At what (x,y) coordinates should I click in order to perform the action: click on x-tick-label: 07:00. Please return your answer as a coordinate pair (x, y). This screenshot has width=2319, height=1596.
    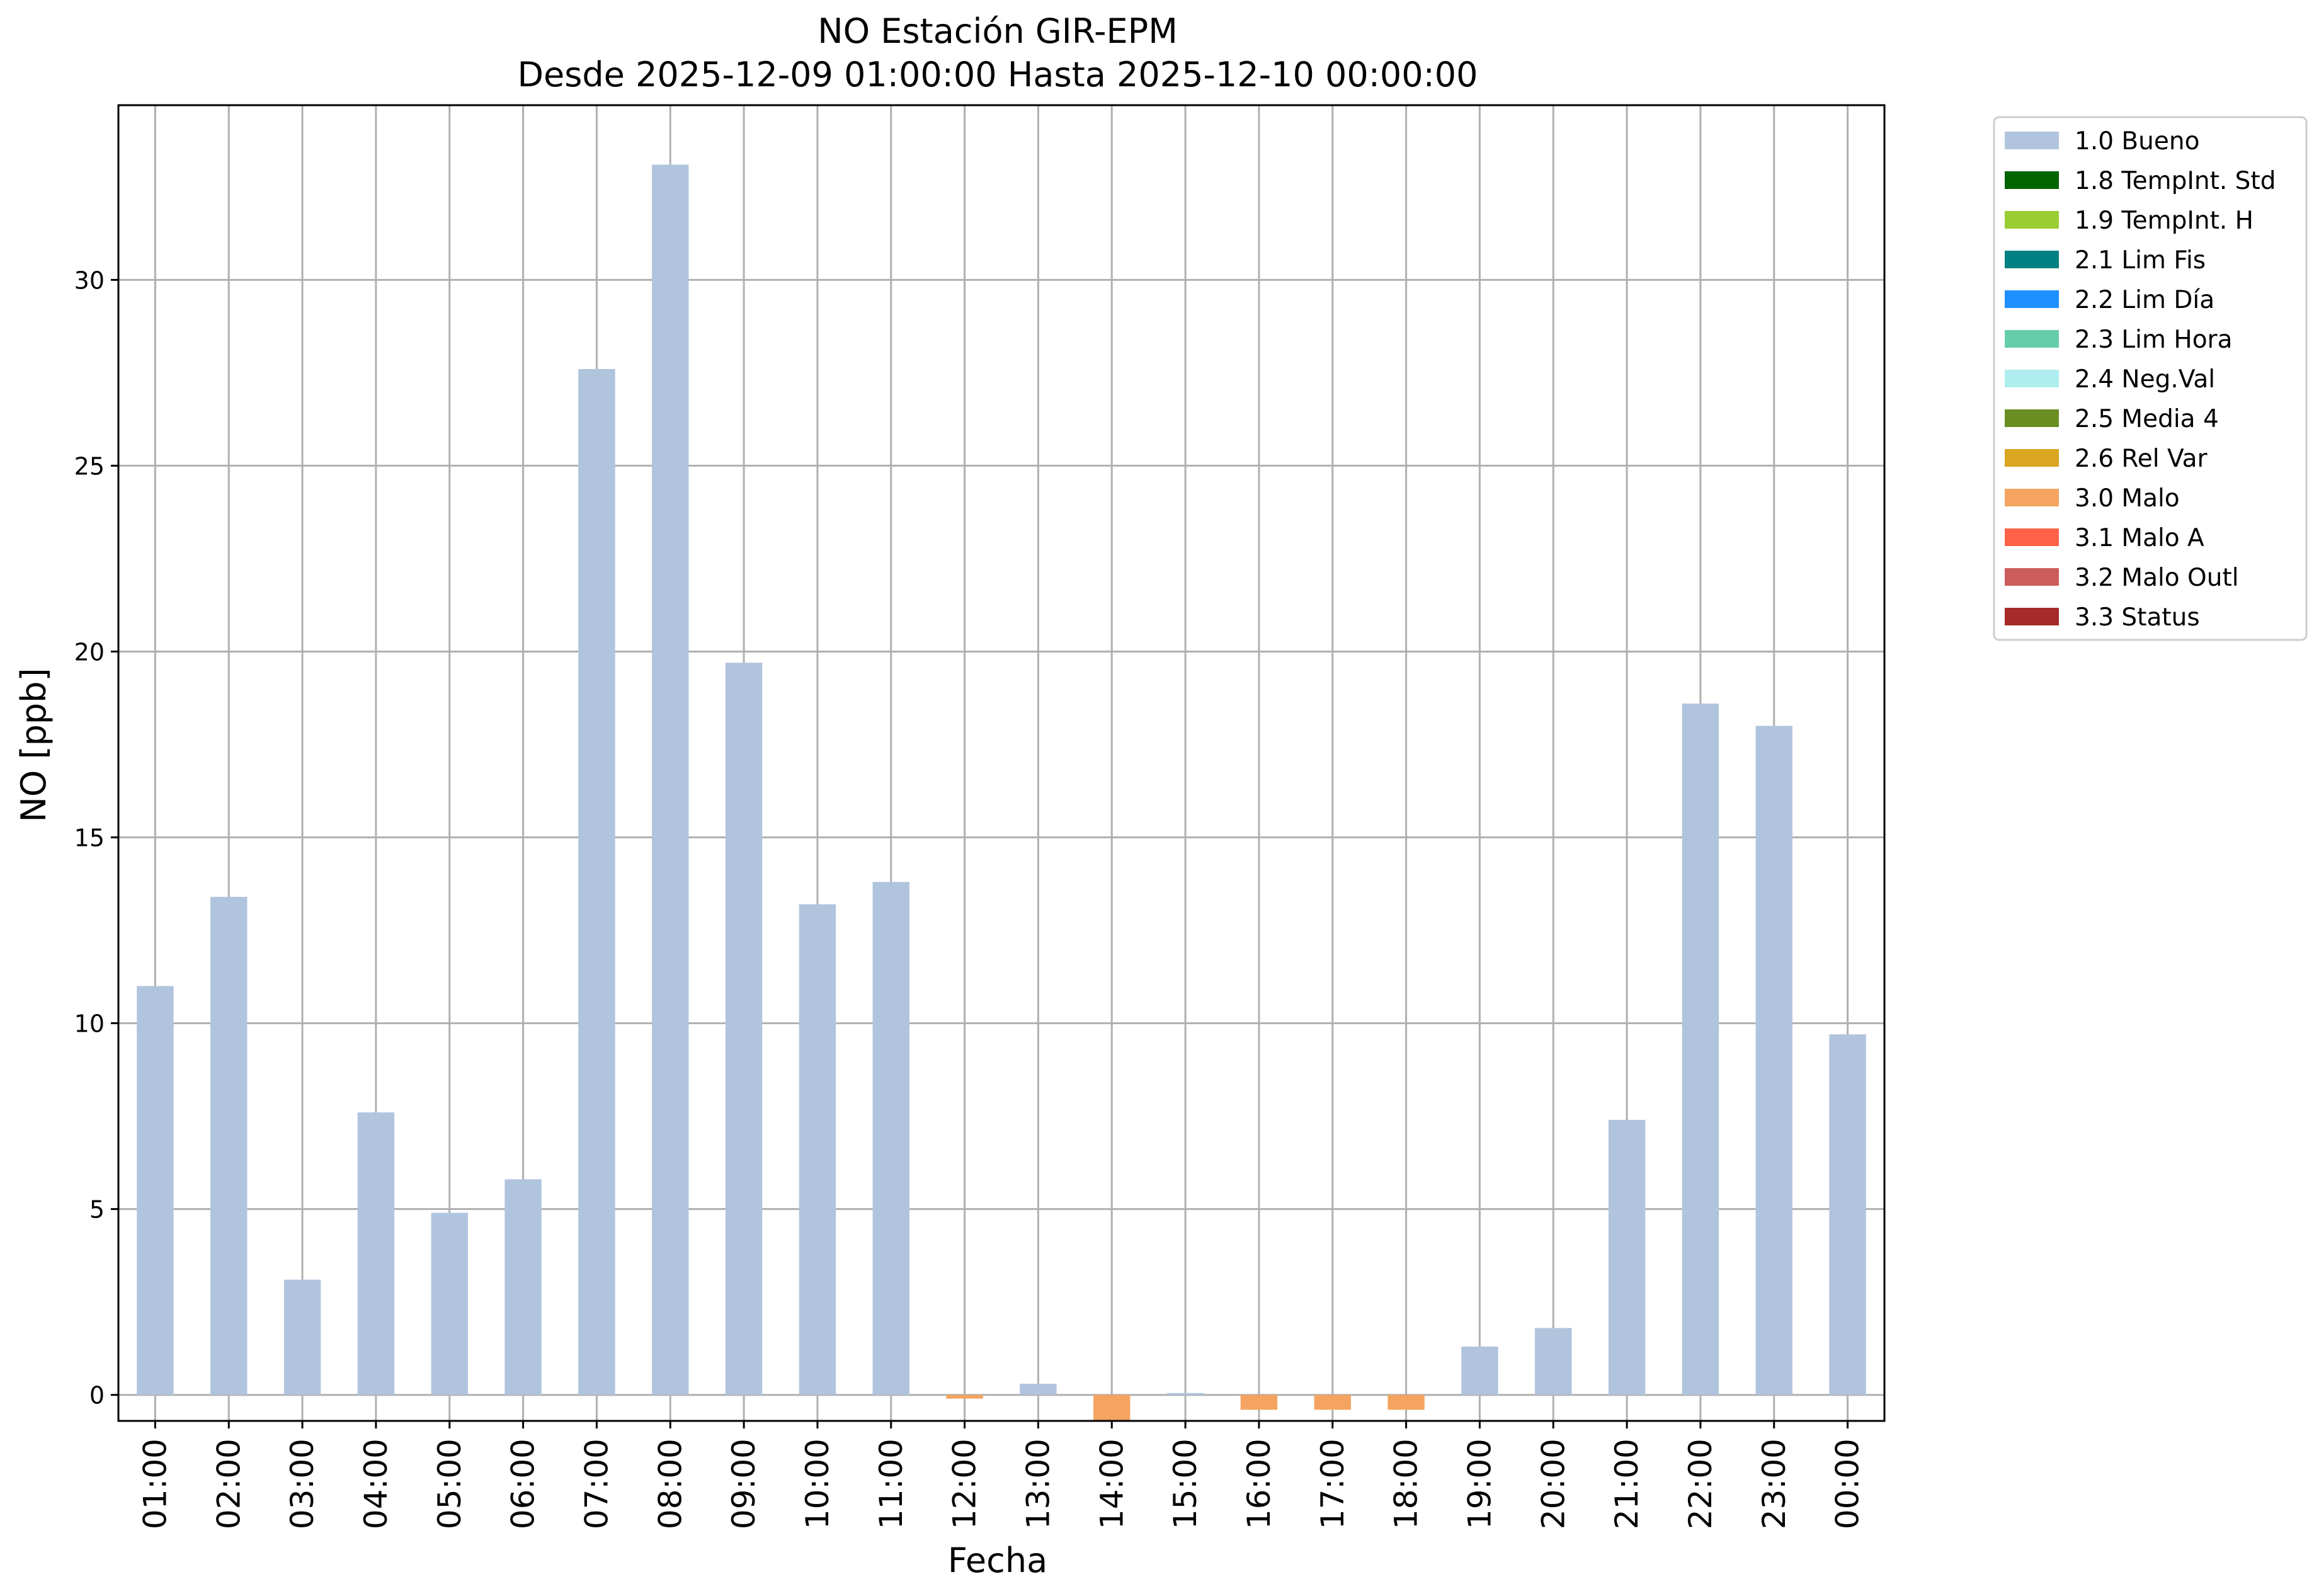
    Looking at the image, I should click on (596, 1484).